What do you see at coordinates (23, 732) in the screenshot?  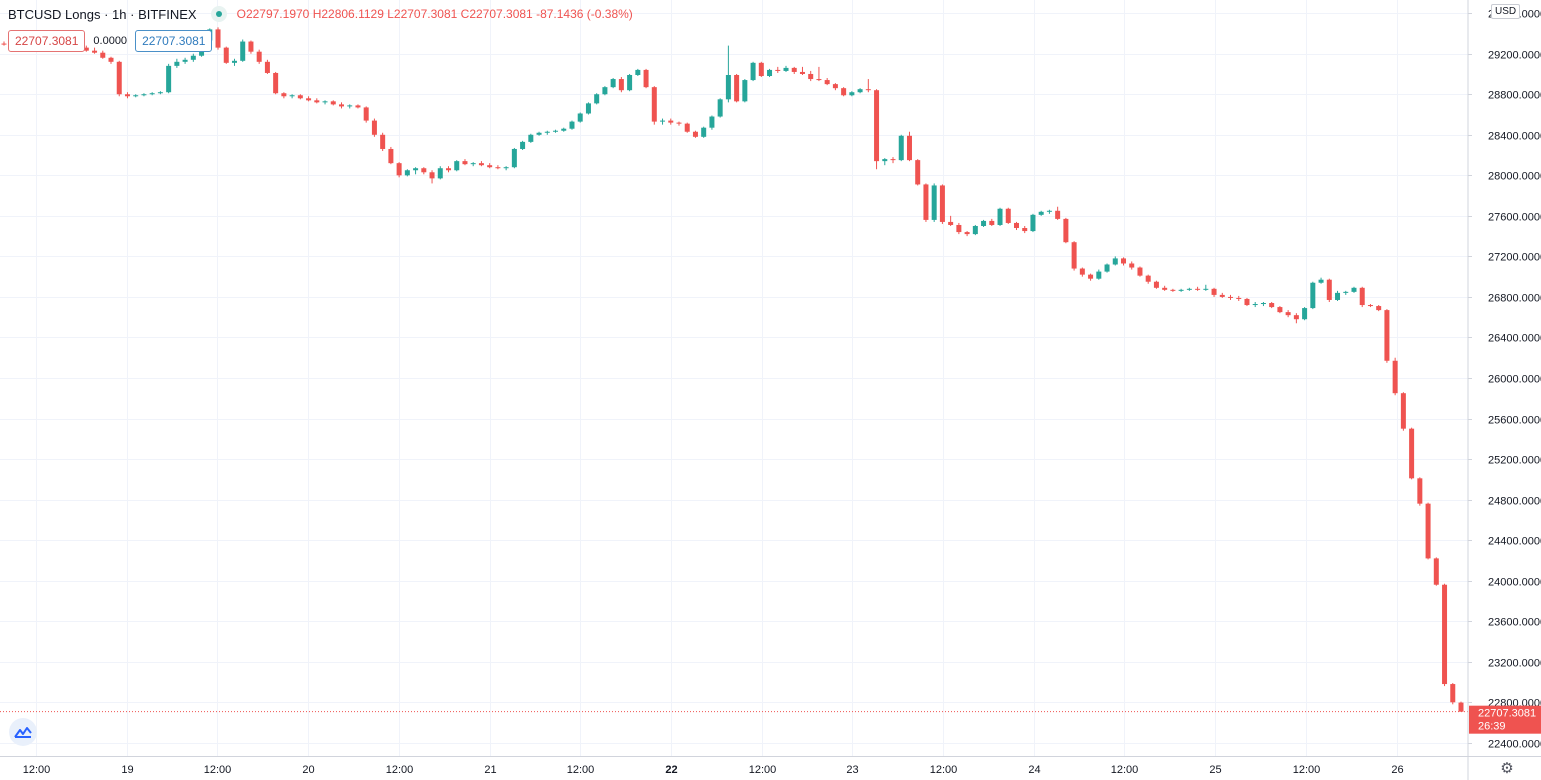 I see `tradingview-logo-icon` at bounding box center [23, 732].